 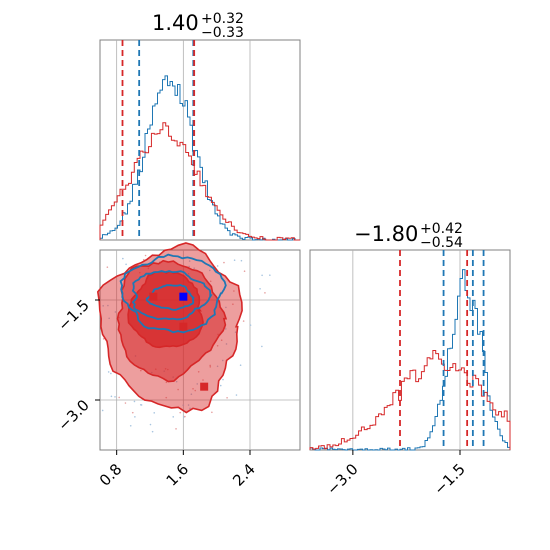 I want to click on panel-bottom-right-frame, so click(x=410, y=350).